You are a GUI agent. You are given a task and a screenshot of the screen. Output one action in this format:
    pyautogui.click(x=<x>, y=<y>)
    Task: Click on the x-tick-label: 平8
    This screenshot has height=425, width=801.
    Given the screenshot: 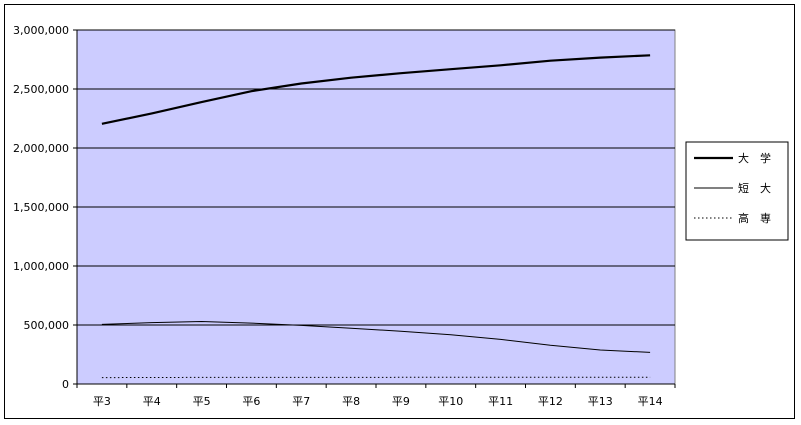 What is the action you would take?
    pyautogui.click(x=351, y=401)
    